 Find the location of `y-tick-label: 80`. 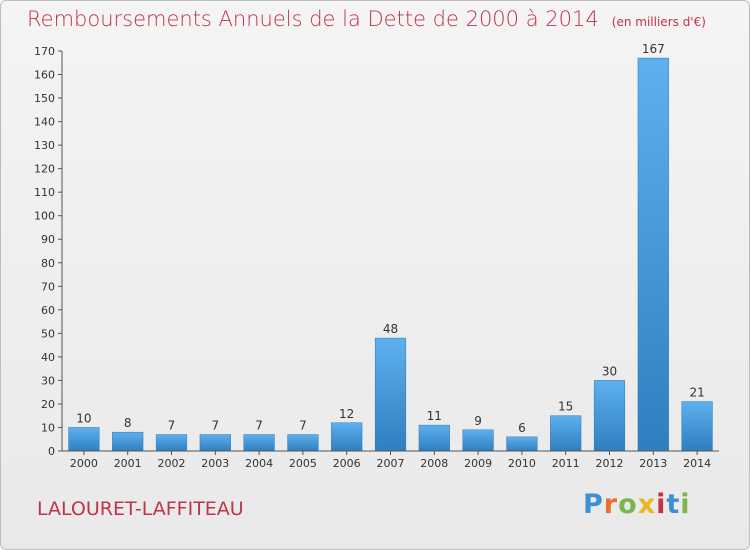

y-tick-label: 80 is located at coordinates (48, 263).